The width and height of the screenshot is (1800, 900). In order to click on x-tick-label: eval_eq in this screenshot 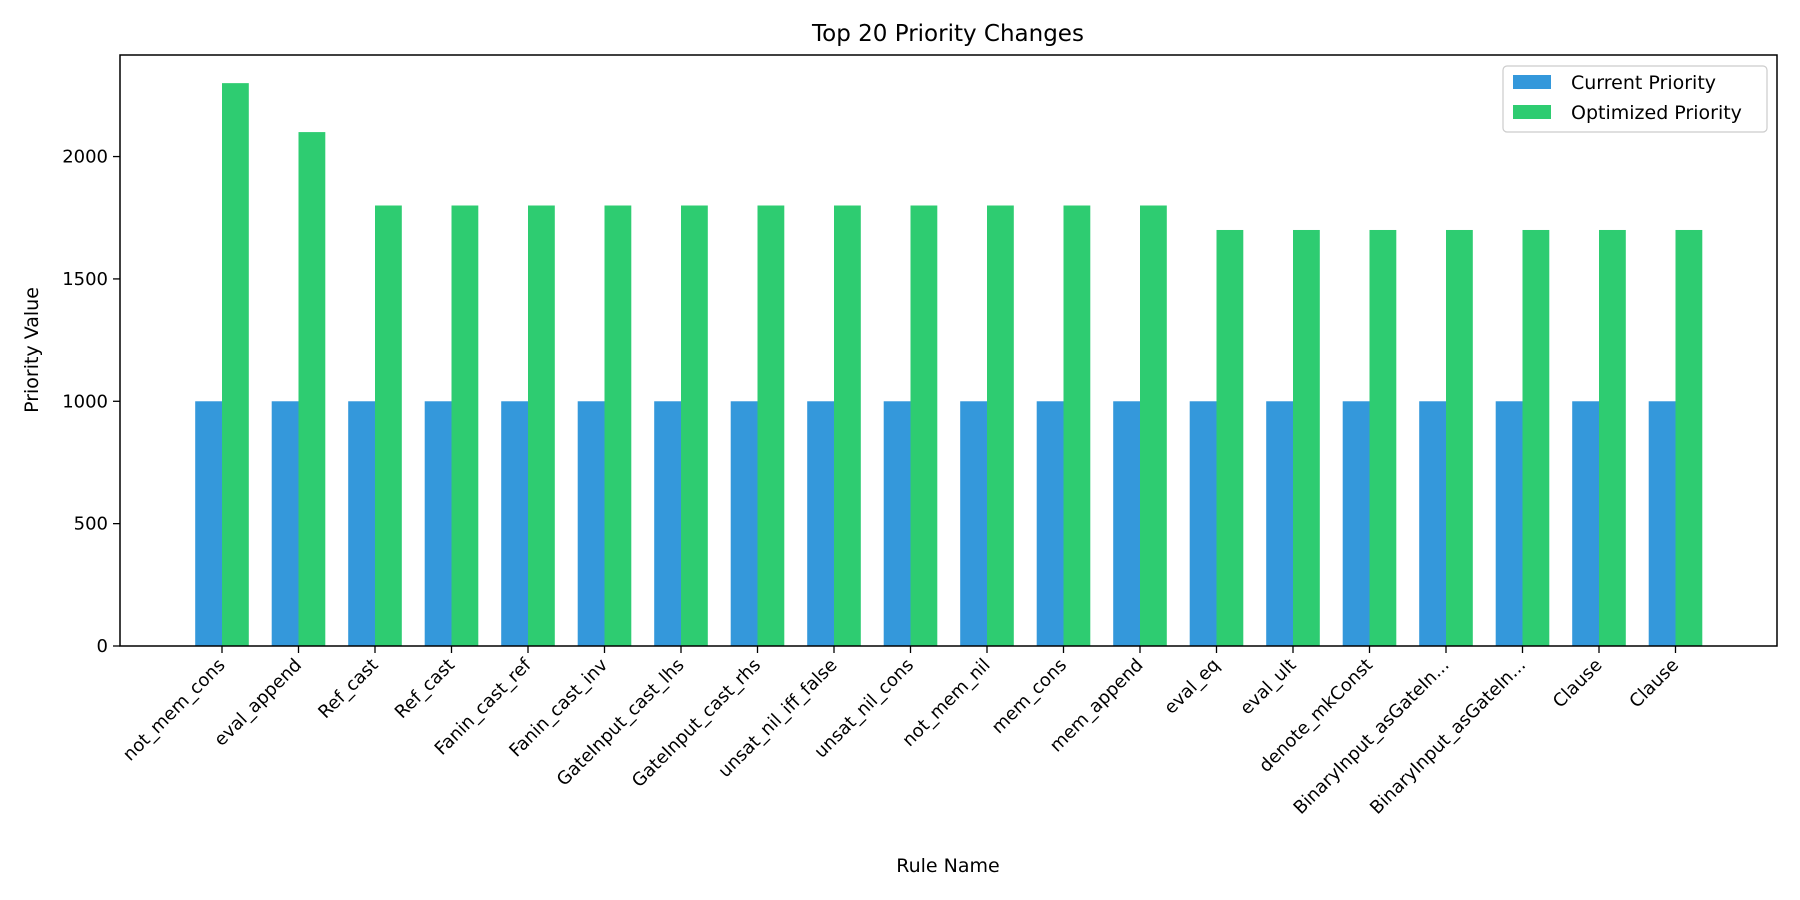, I will do `click(1192, 687)`.